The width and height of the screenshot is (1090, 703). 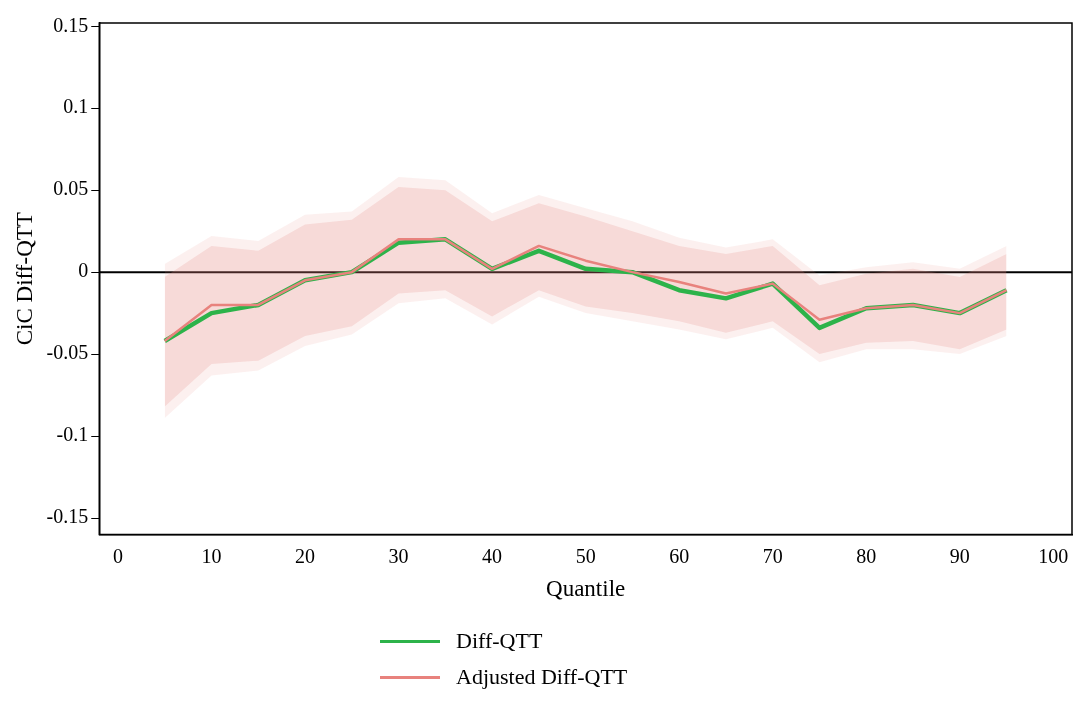 What do you see at coordinates (71, 24) in the screenshot?
I see `y-tick-label: 0.15` at bounding box center [71, 24].